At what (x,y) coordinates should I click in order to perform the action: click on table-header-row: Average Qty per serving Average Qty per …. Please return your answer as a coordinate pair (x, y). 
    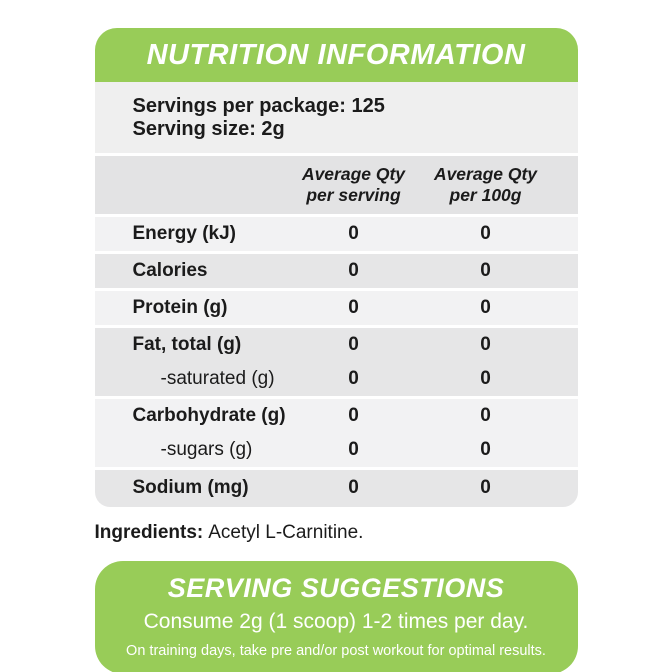
    Looking at the image, I should click on (336, 185).